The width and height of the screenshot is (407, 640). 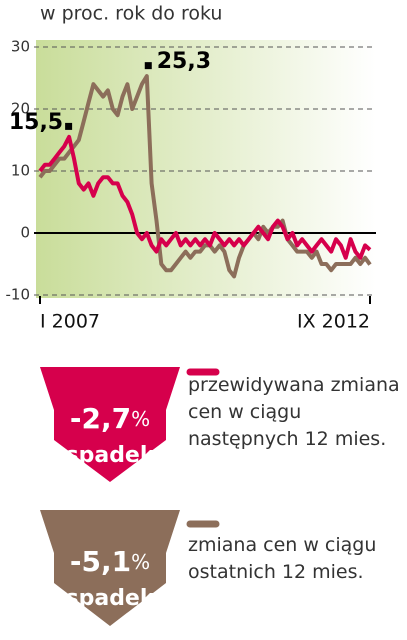 What do you see at coordinates (25, 233) in the screenshot?
I see `y-tick-label: 0` at bounding box center [25, 233].